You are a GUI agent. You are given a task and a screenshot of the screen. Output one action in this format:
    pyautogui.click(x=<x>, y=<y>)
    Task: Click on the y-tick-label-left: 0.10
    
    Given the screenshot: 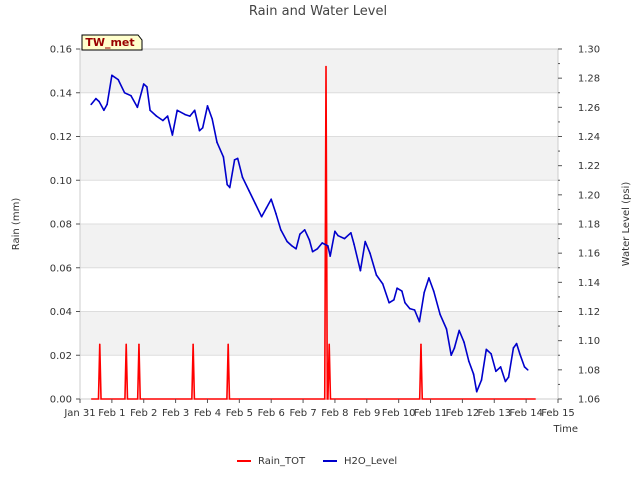 What is the action you would take?
    pyautogui.click(x=61, y=181)
    